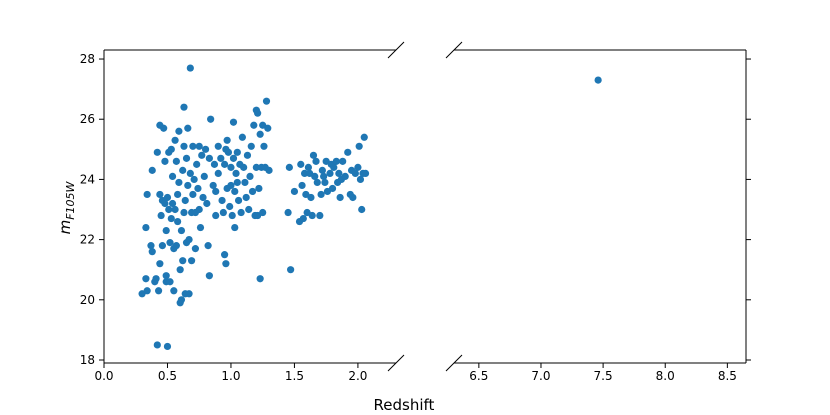  Describe the element at coordinates (454, 363) in the screenshot. I see `axis-break-mark-right-bottom` at that location.